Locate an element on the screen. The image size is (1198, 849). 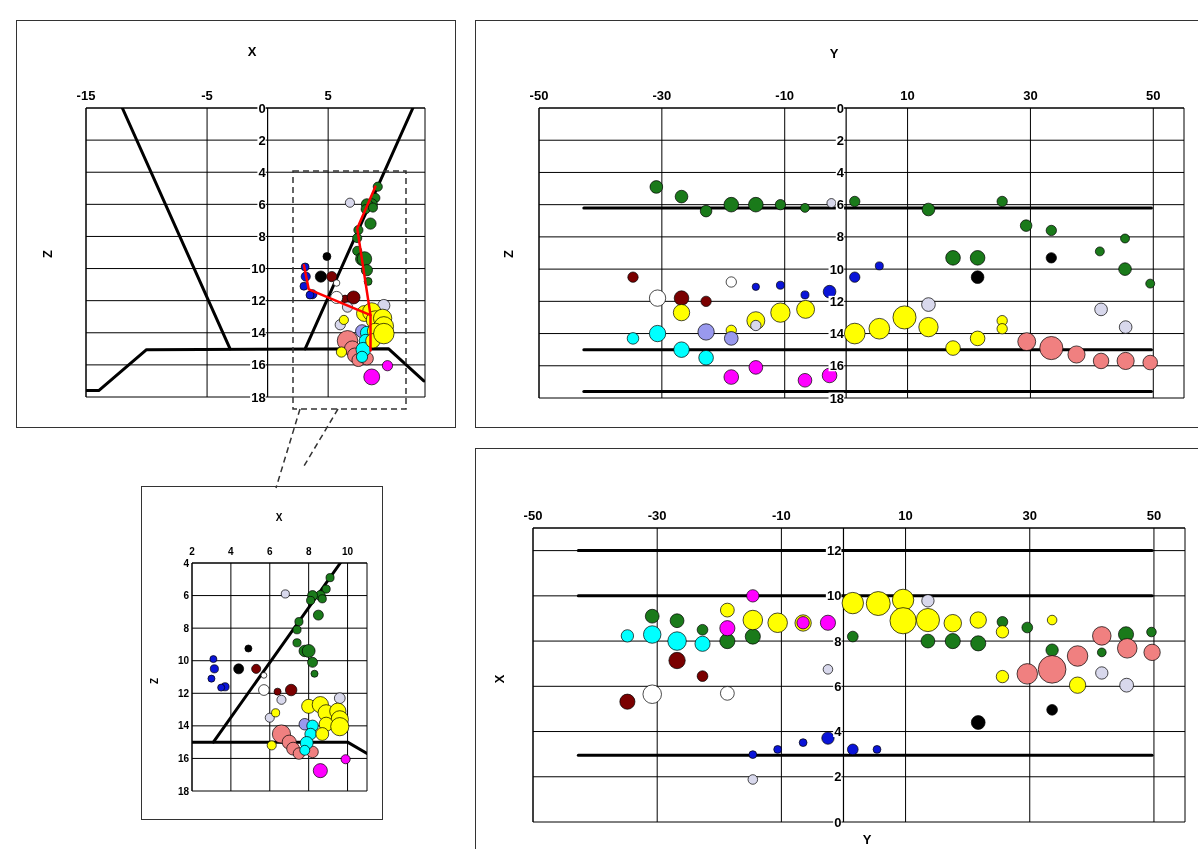
x-tick-label: -15 is located at coordinates (86, 95).